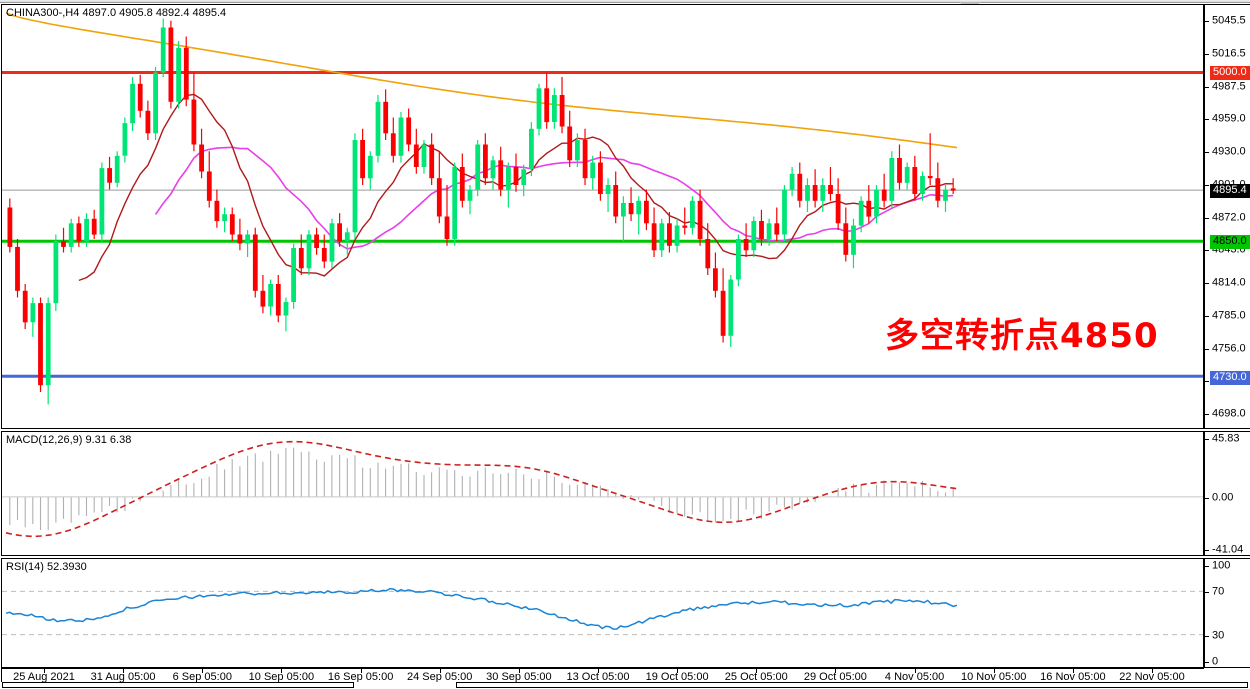  Describe the element at coordinates (993, 677) in the screenshot. I see `time-axis-label: 10 Nov 05:00` at that location.